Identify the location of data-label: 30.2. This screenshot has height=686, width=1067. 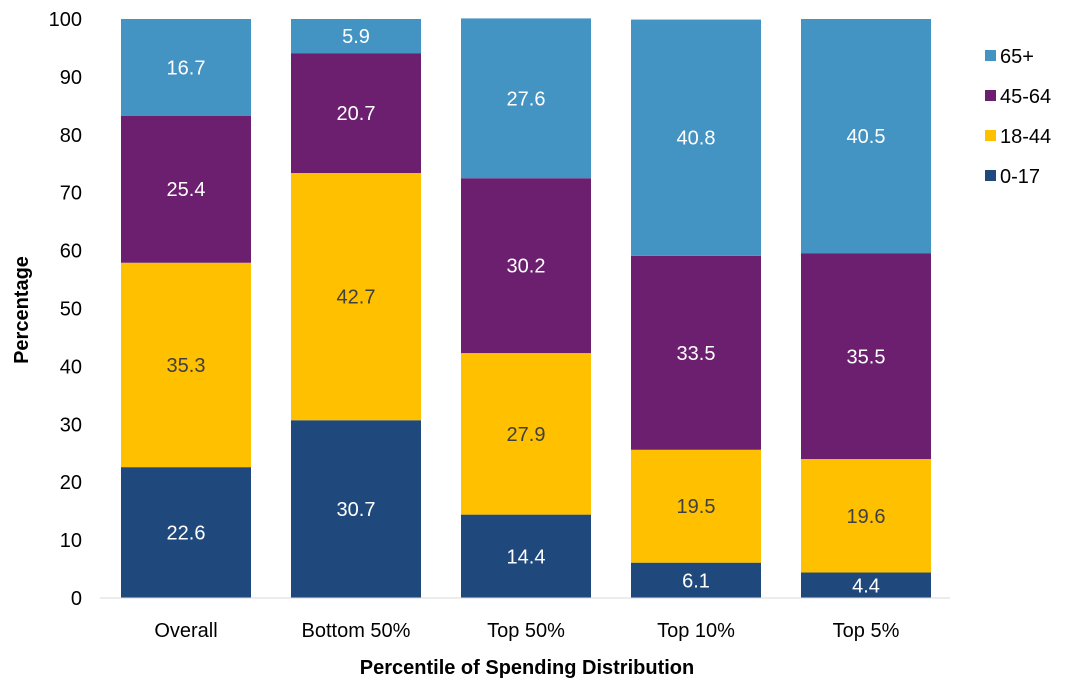
(526, 267).